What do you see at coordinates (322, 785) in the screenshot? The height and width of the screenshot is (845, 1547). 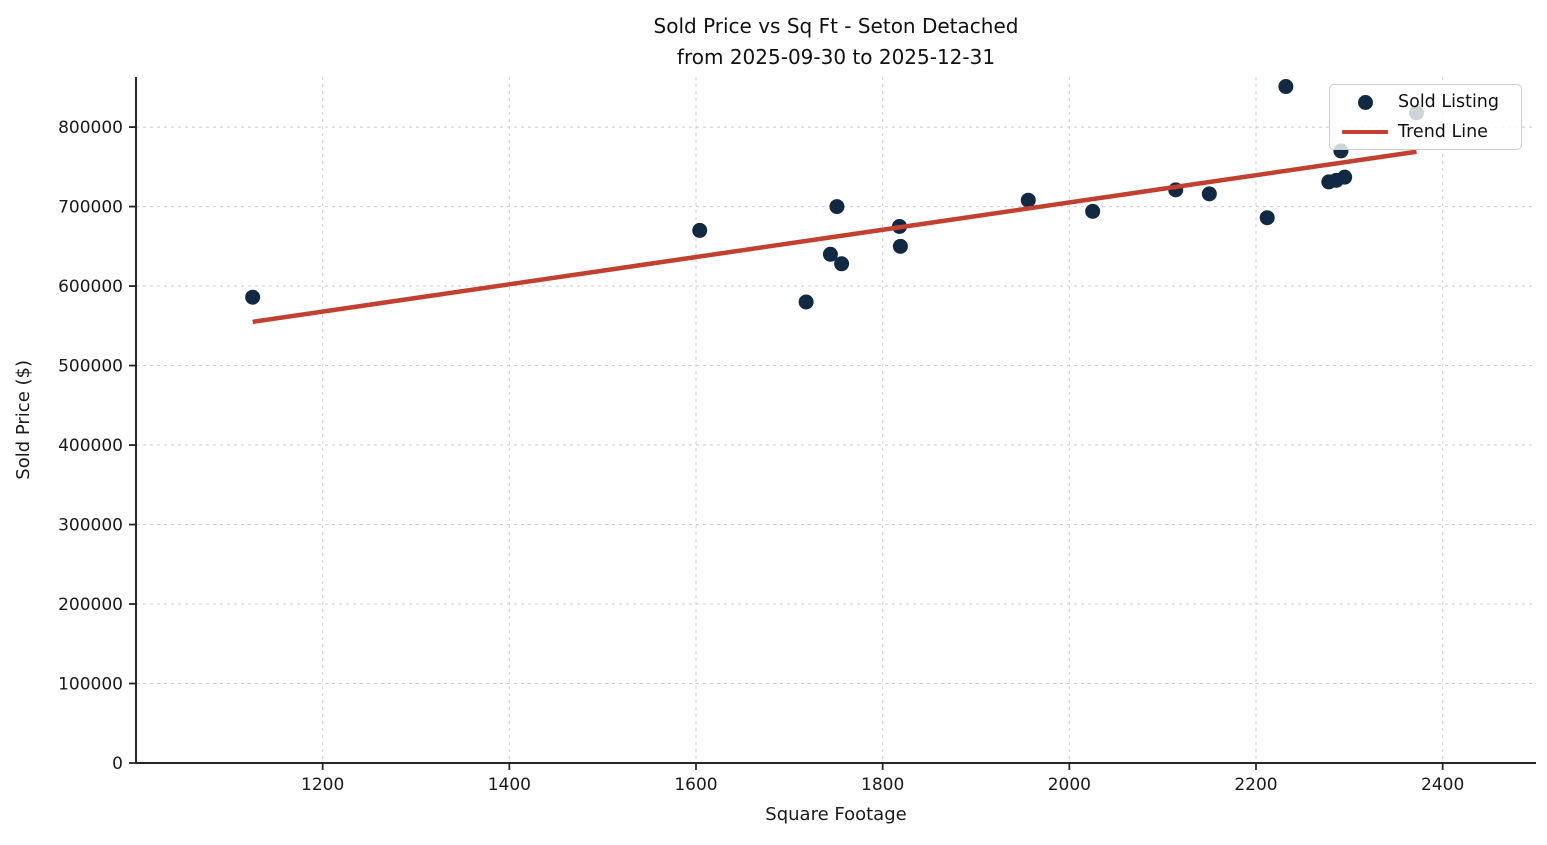 I see `x-tick-label: 1200` at bounding box center [322, 785].